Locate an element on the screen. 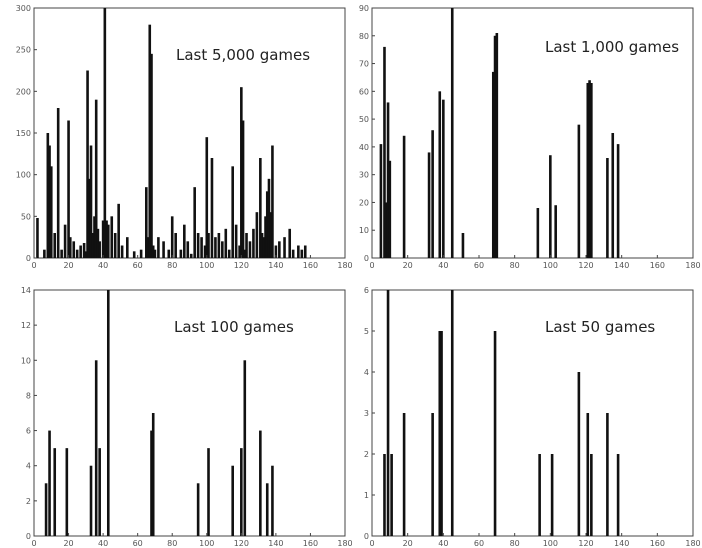  y-axis: 0 1 2 3 4 5 6 is located at coordinates (369, 413).